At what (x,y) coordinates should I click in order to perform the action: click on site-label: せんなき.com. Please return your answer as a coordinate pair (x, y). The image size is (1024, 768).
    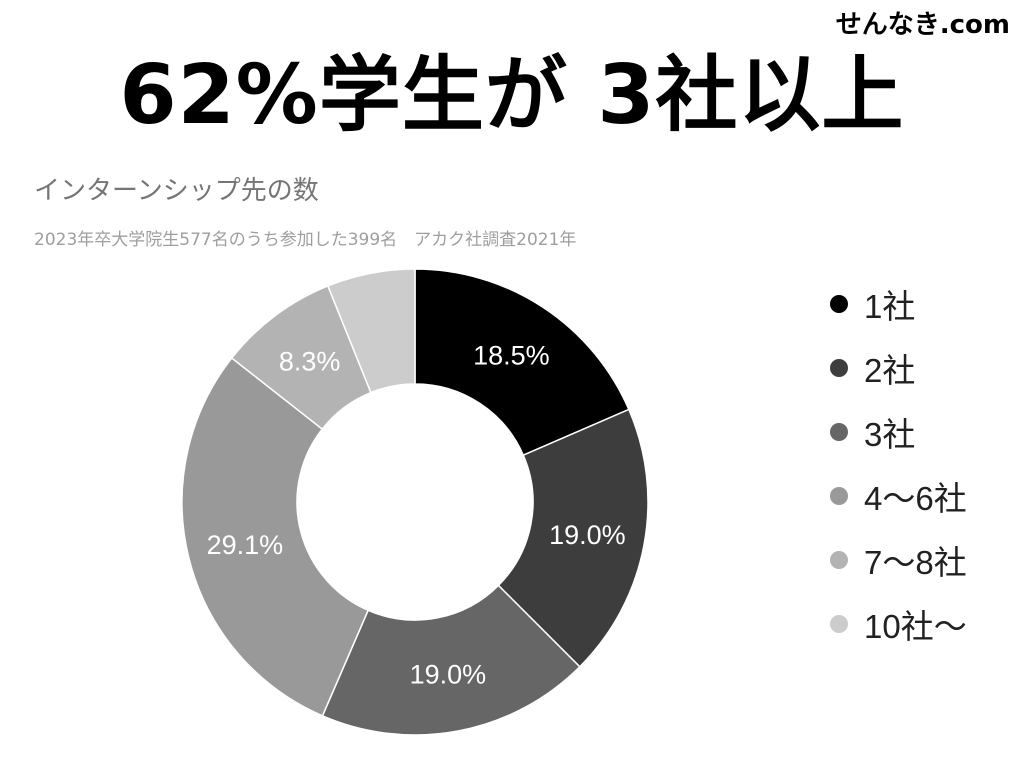
    Looking at the image, I should click on (922, 25).